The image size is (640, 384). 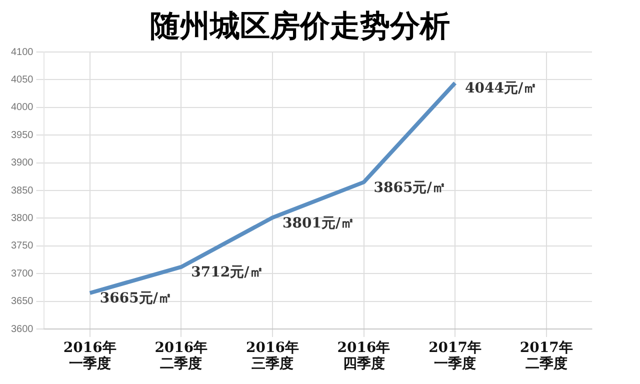 I want to click on y-tick-label: 3650, so click(x=22, y=302).